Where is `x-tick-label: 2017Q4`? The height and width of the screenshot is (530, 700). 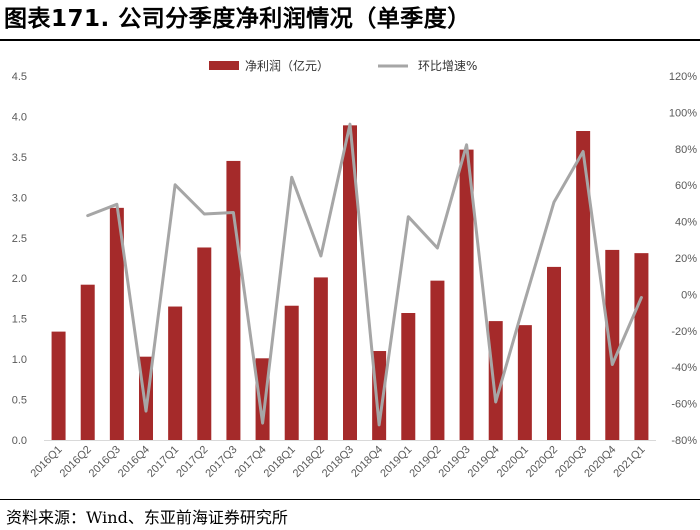 x-tick-label: 2017Q4 is located at coordinates (251, 462).